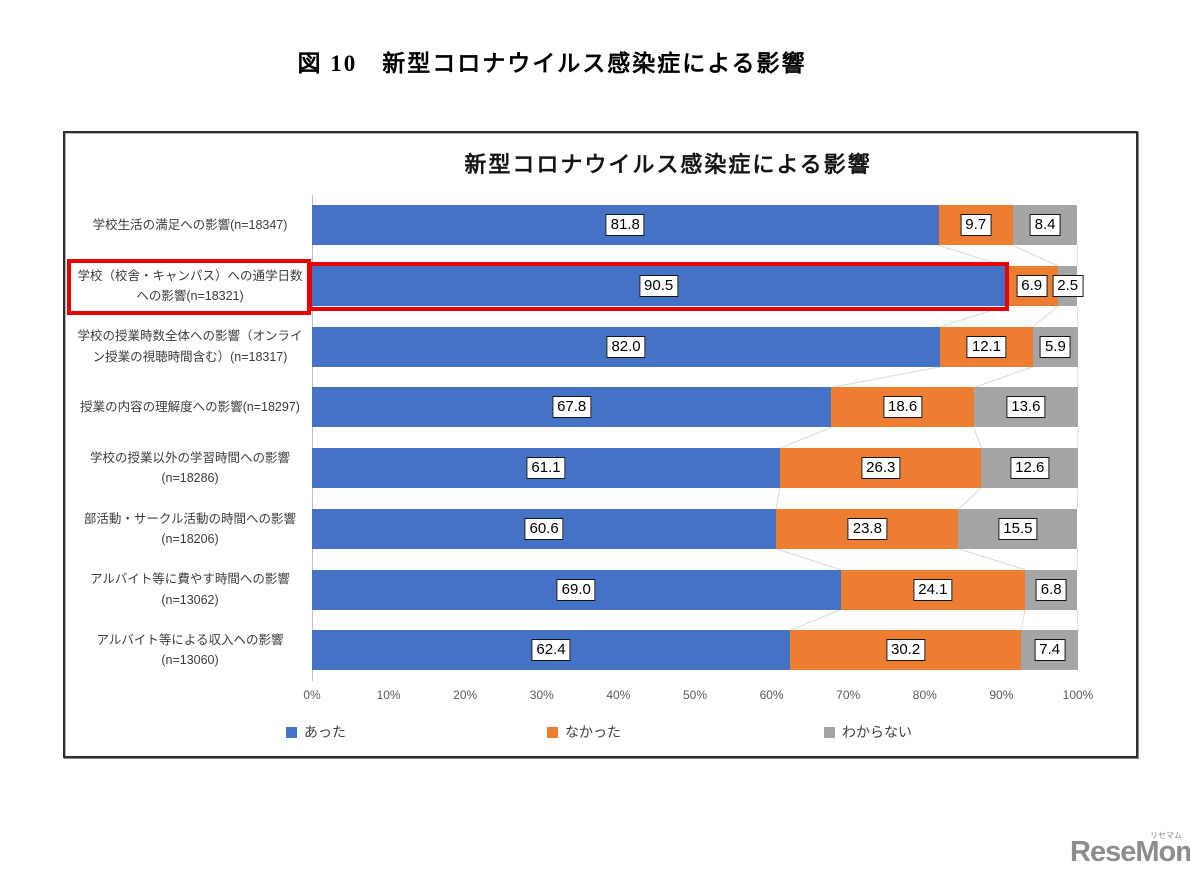 Image resolution: width=1190 pixels, height=877 pixels. I want to click on category-label: アルバイト等に費やす時間への影響 (n=13062), so click(190, 589).